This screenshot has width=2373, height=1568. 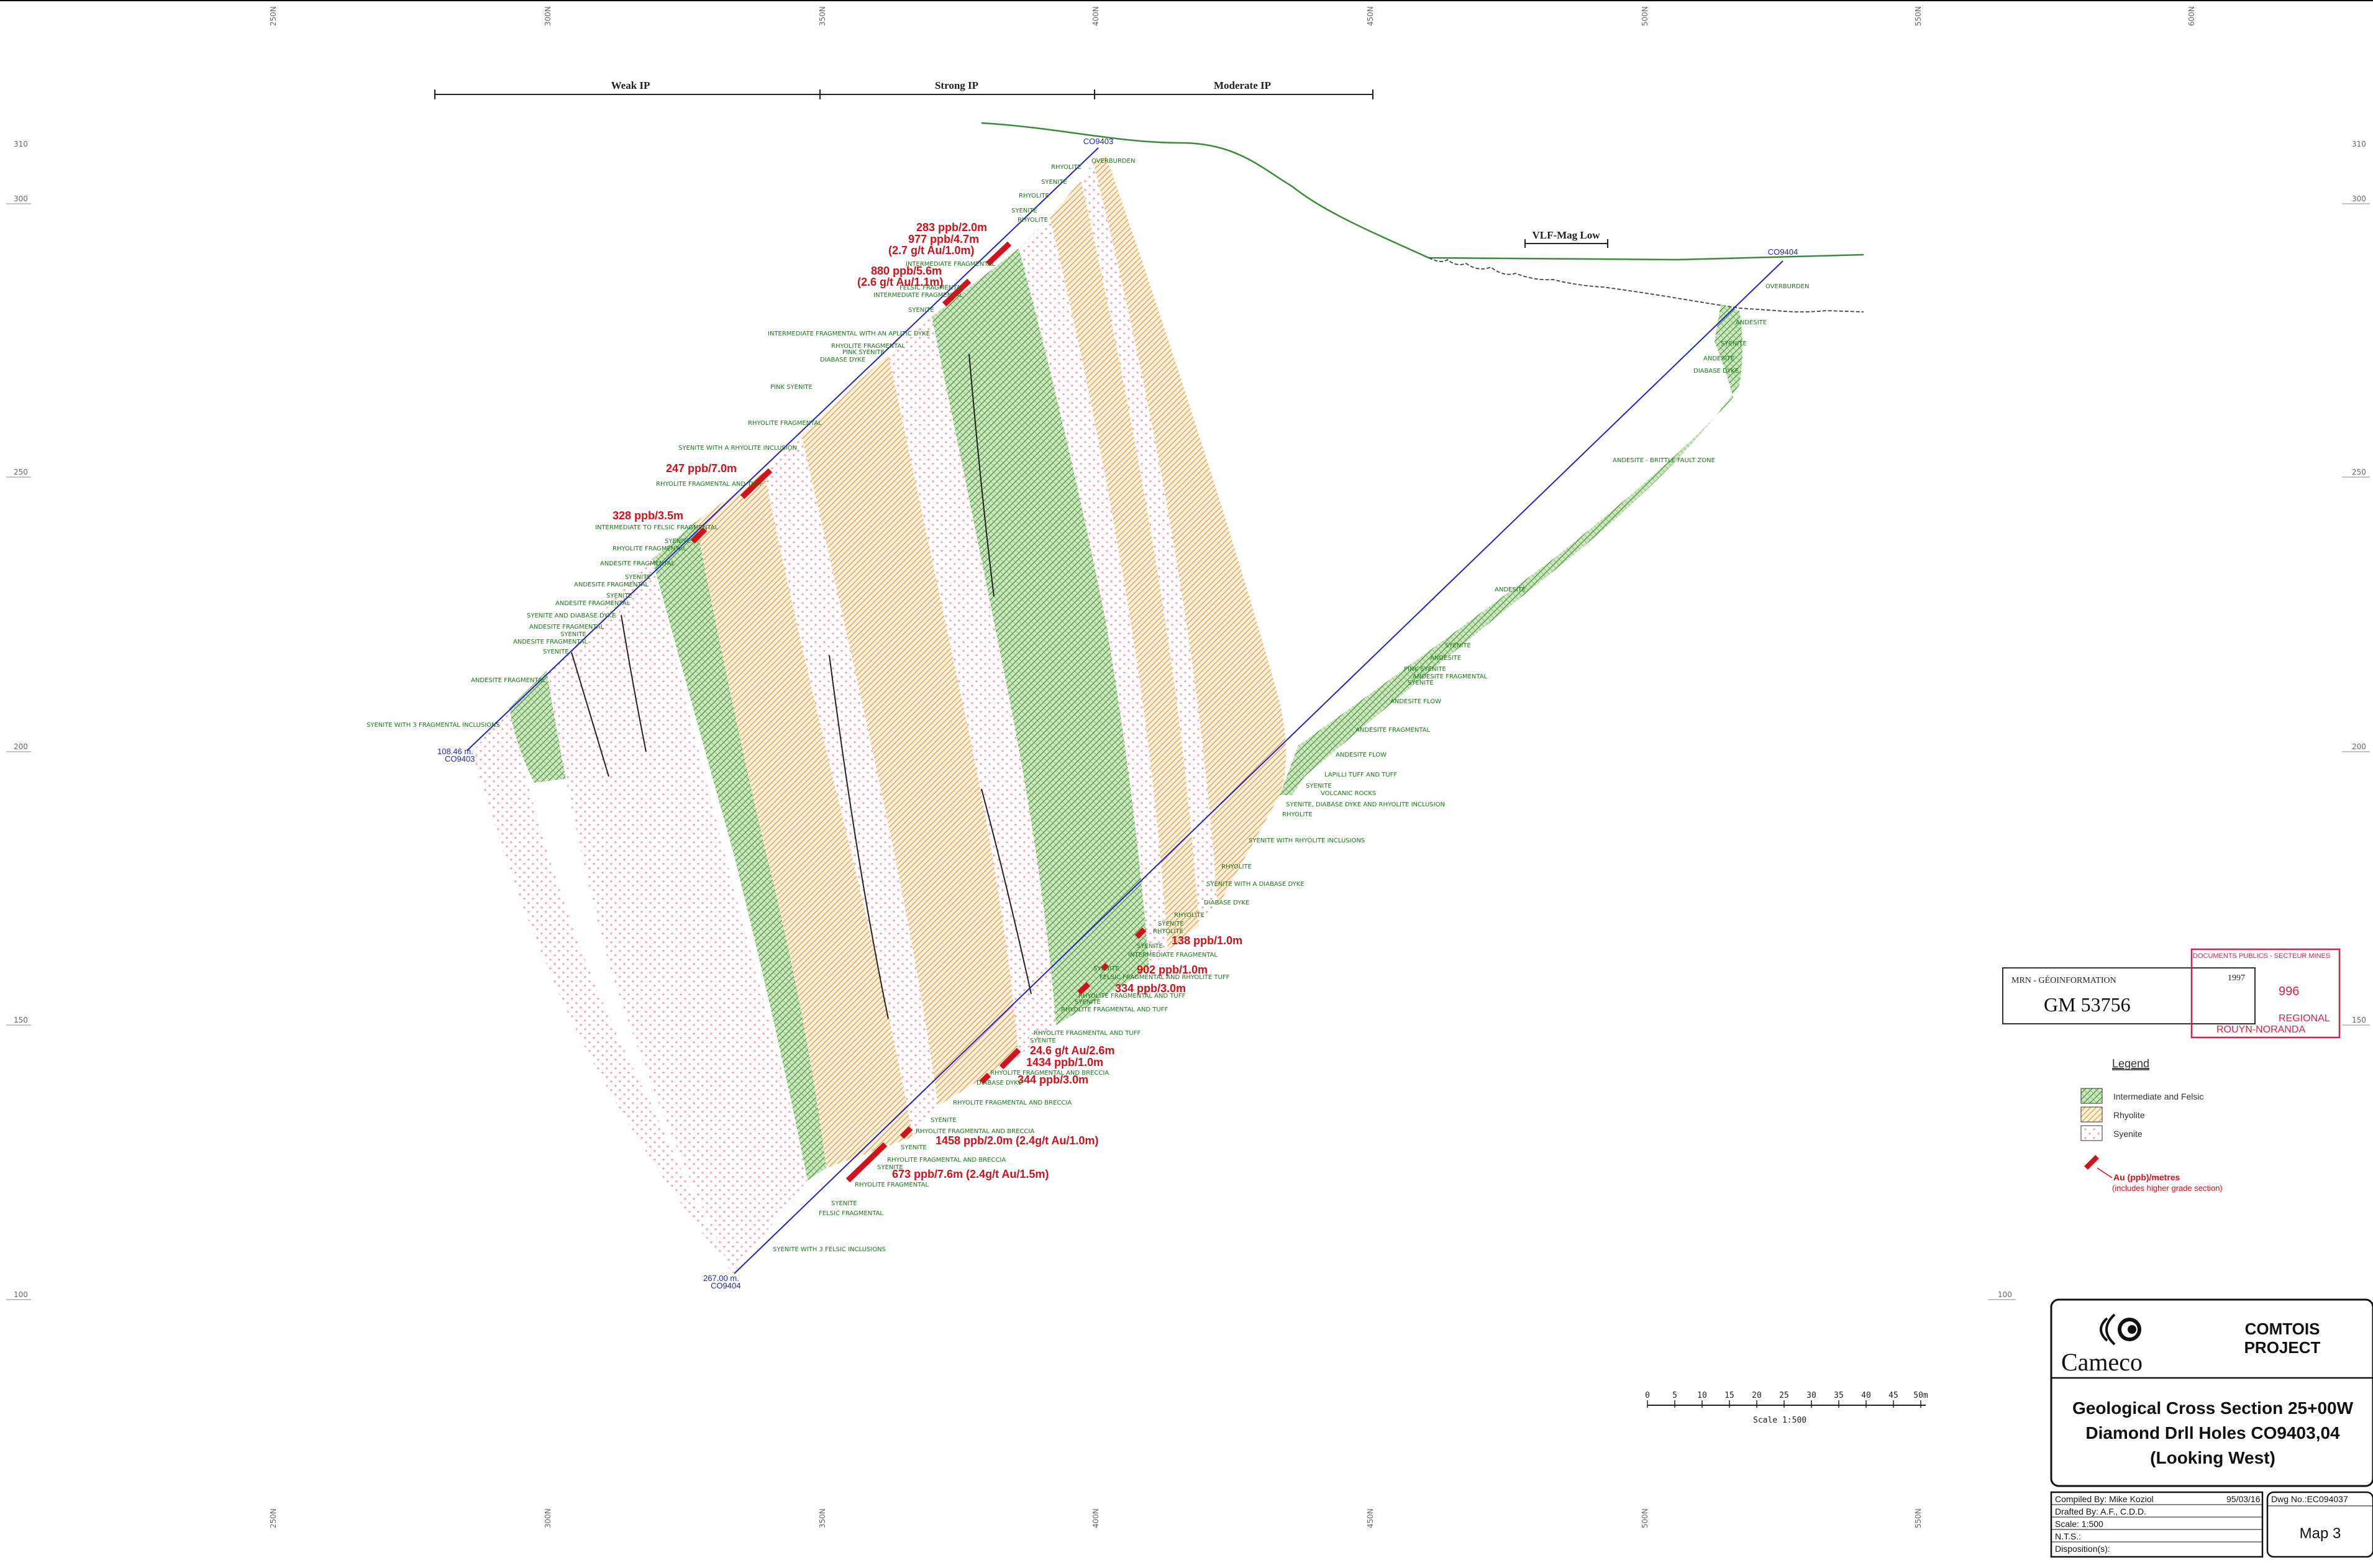 I want to click on weak-ip-label: Weak IP, so click(x=630, y=85).